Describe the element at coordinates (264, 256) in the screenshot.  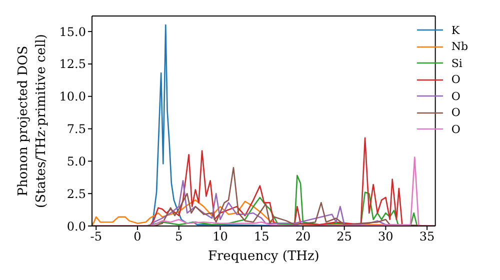
I see `x-axis-title: Frequency (THz)` at that location.